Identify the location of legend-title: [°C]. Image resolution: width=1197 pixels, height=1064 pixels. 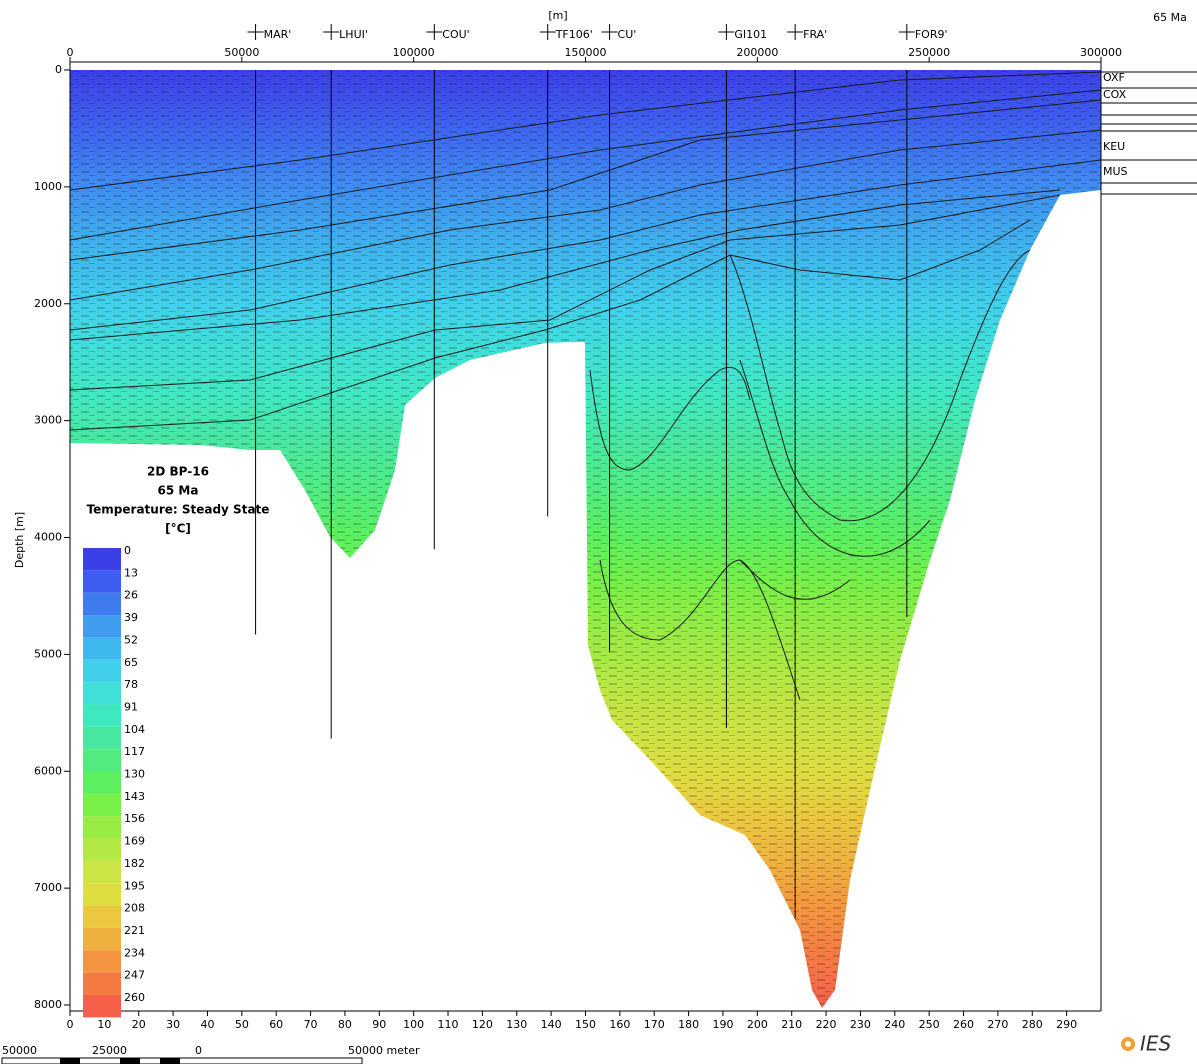
(178, 529).